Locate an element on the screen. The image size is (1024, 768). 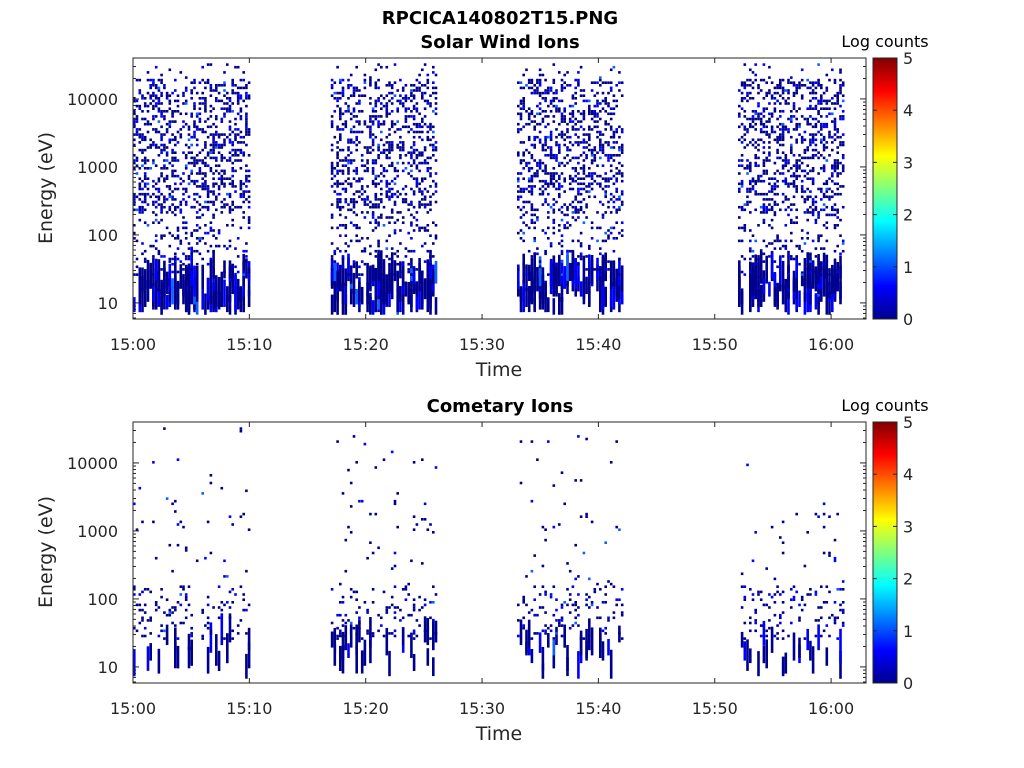
figure-title: RPCICA140802T15.PNG is located at coordinates (500, 18).